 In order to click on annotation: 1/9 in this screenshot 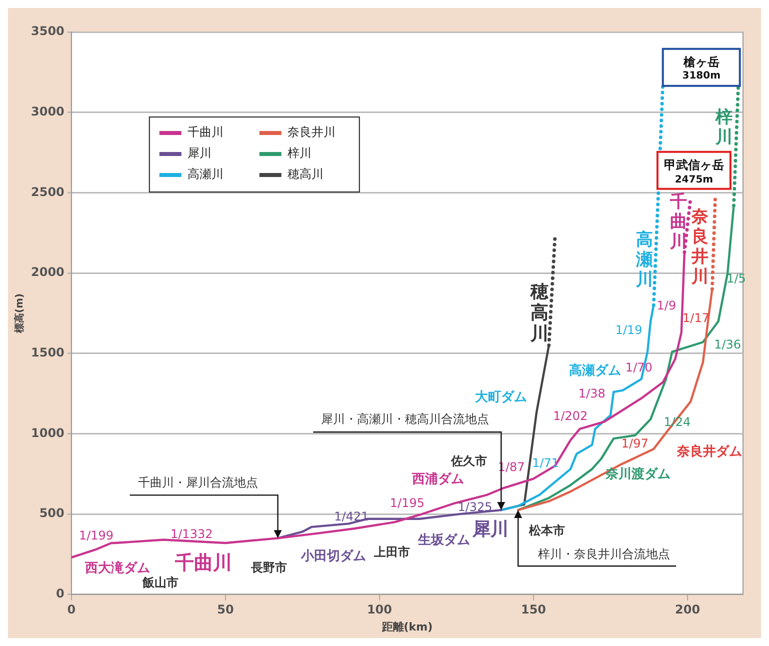, I will do `click(666, 305)`.